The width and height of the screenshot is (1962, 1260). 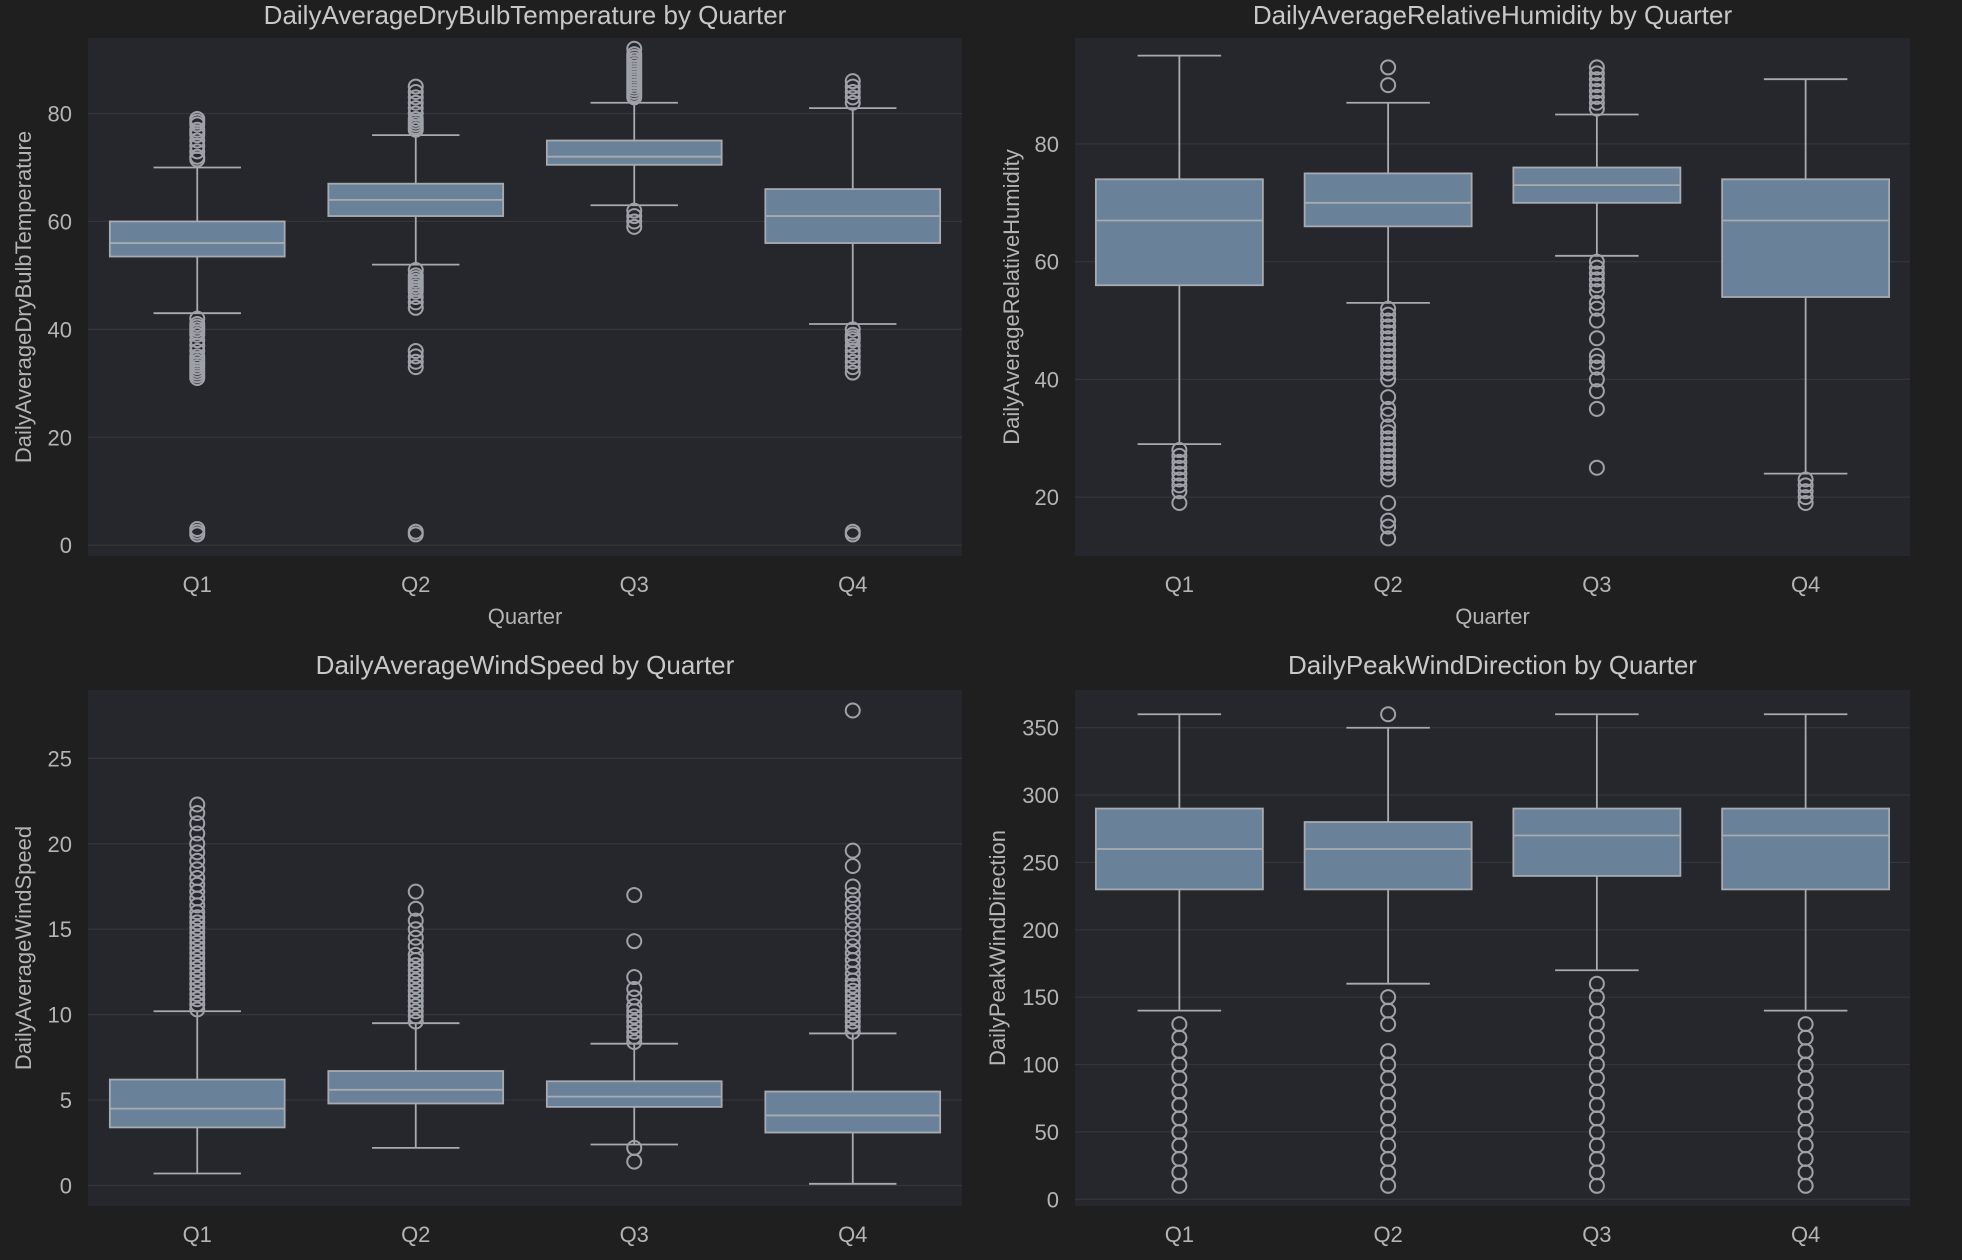 I want to click on x-tick-label: Q2, so click(x=415, y=1234).